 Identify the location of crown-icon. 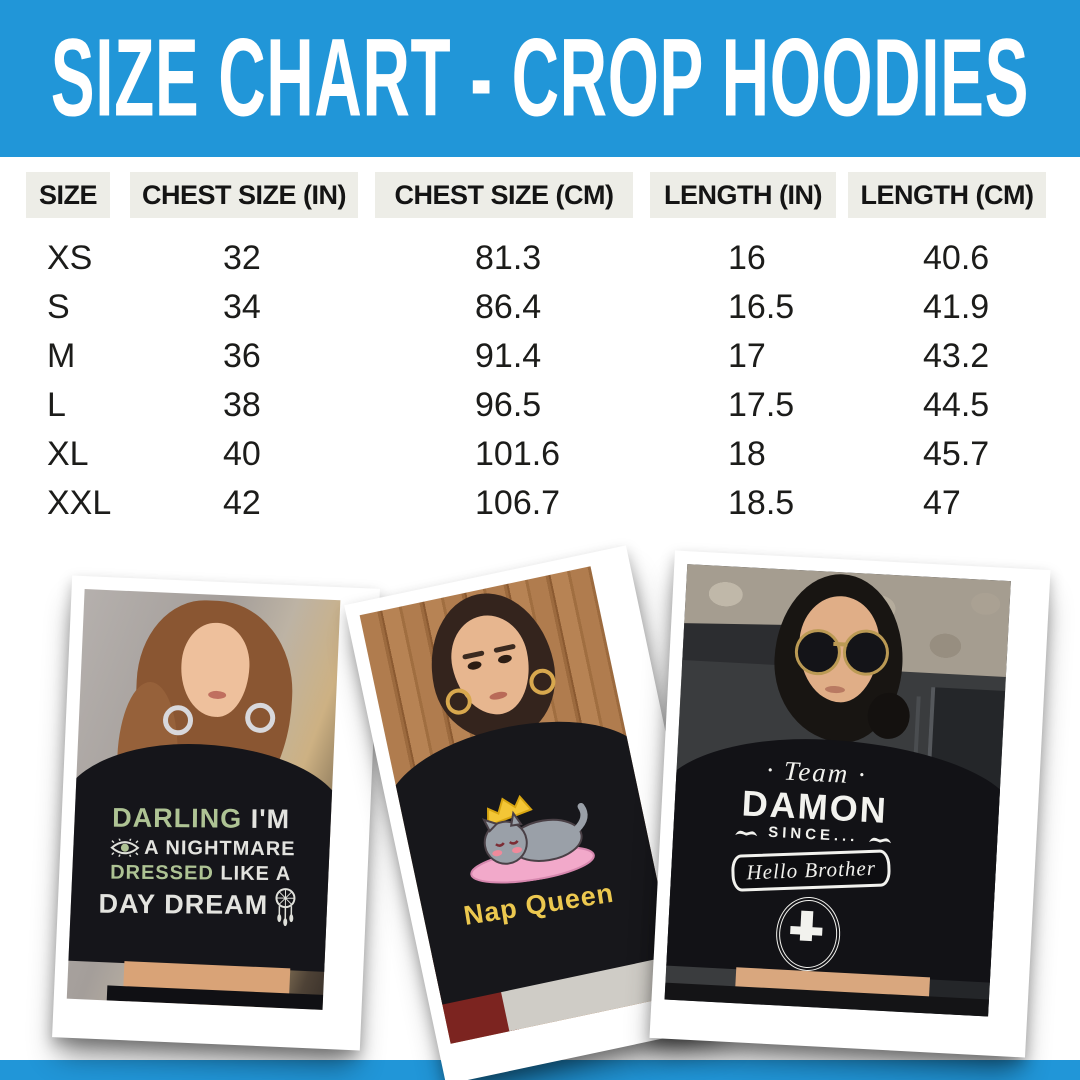
(510, 811).